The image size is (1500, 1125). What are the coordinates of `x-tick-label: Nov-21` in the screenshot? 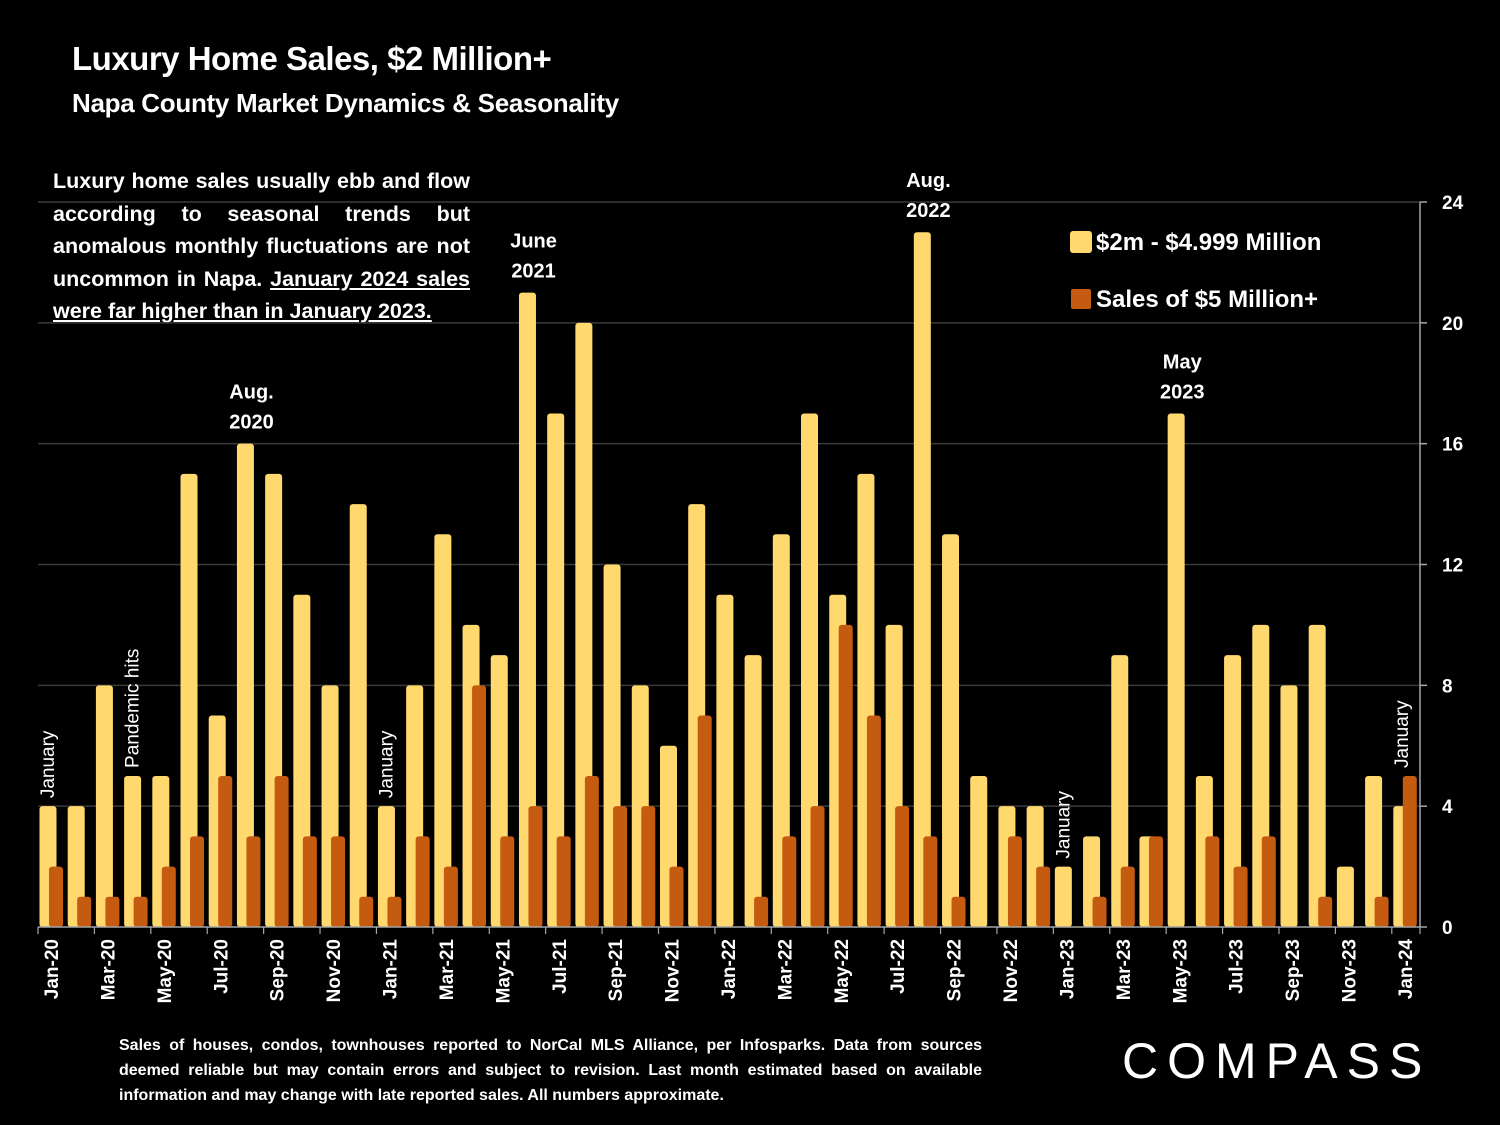 It's located at (673, 971).